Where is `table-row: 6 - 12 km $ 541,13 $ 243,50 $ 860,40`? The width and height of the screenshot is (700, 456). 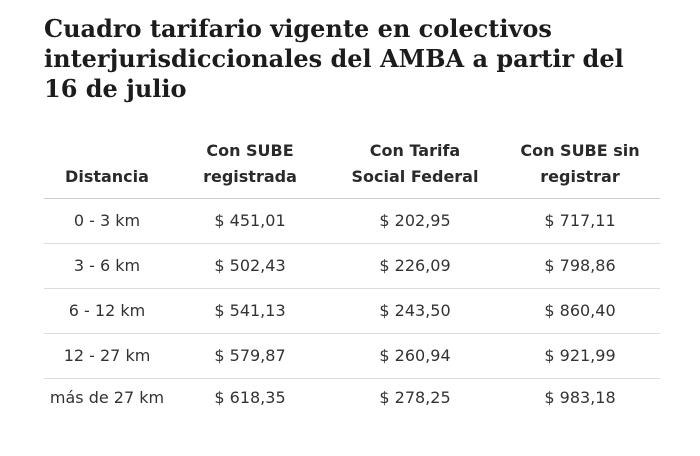 table-row: 6 - 12 km $ 541,13 $ 243,50 $ 860,40 is located at coordinates (352, 311).